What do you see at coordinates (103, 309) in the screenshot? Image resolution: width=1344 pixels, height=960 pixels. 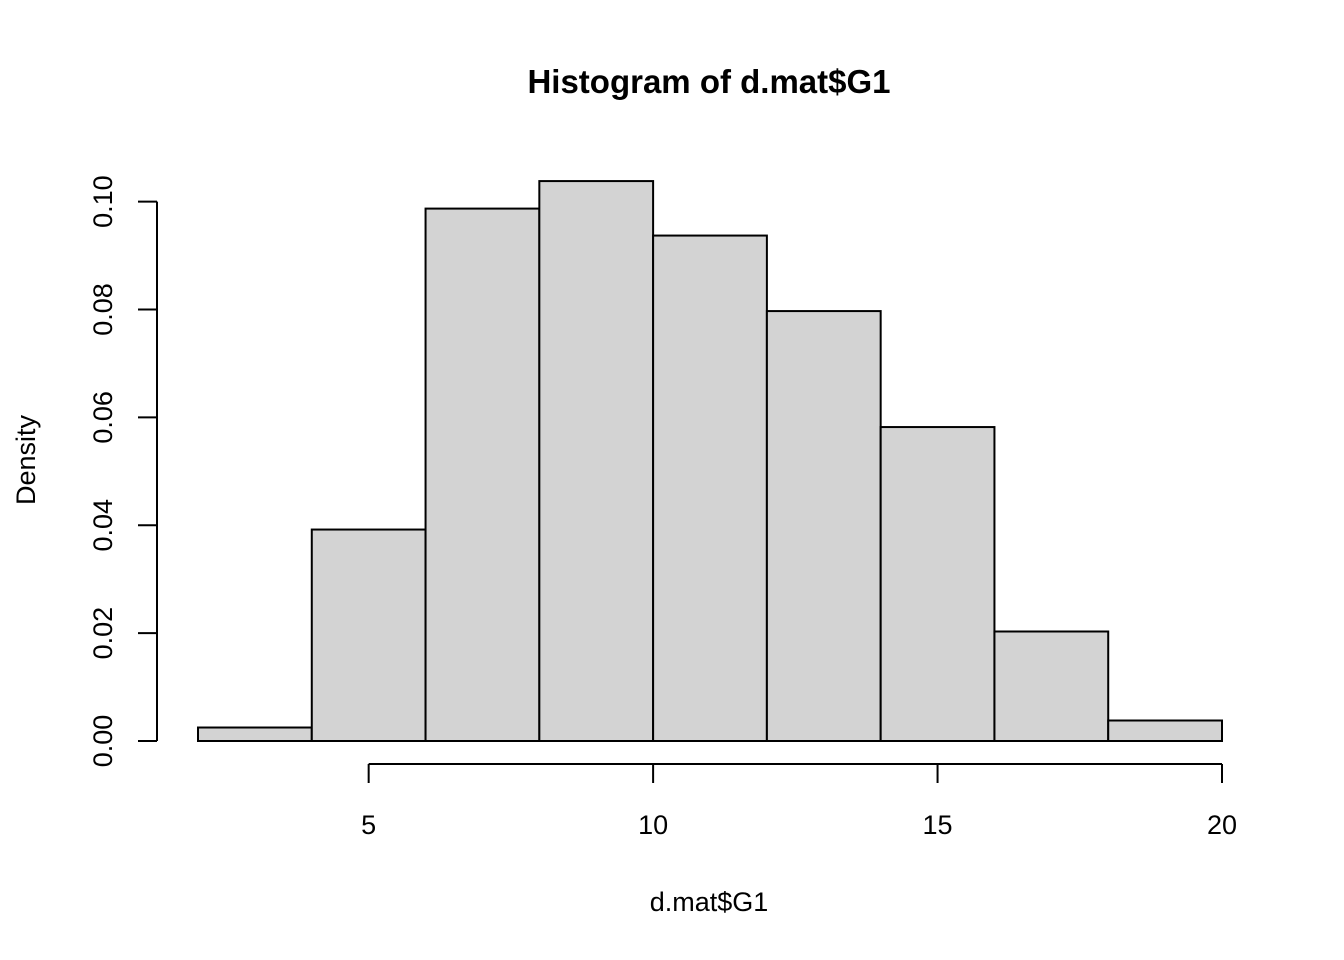 I see `y-tick-label-4: 0.08` at bounding box center [103, 309].